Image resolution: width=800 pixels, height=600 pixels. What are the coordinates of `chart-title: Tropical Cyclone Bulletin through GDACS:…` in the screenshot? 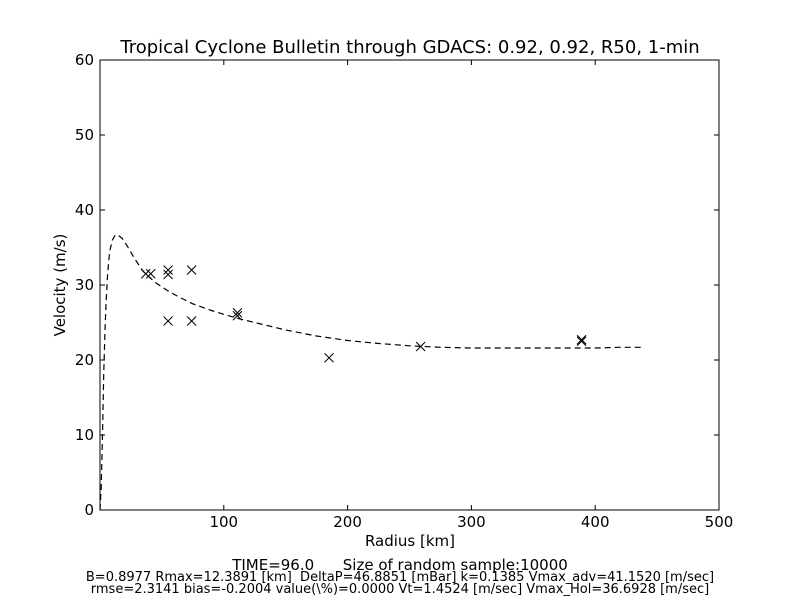 It's located at (409, 47).